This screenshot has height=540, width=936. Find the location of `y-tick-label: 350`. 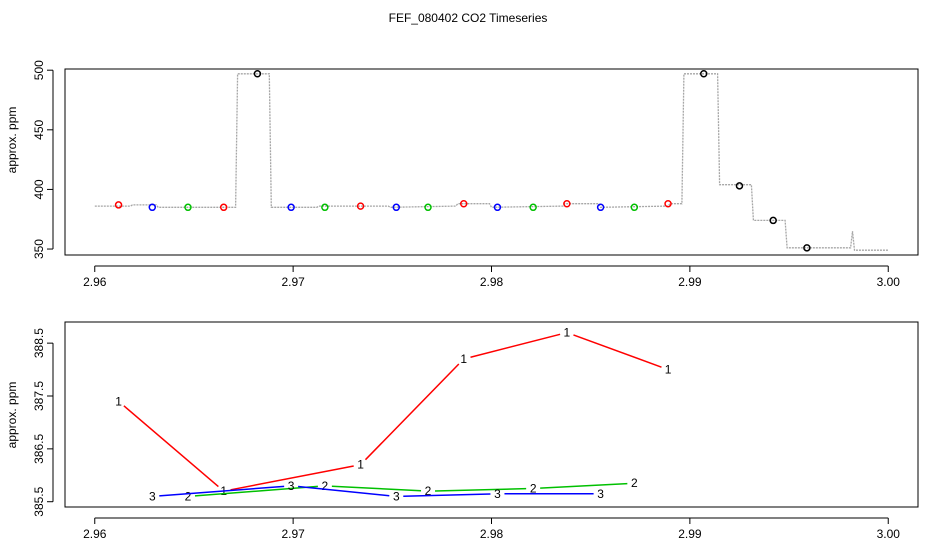

y-tick-label: 350 is located at coordinates (39, 249).